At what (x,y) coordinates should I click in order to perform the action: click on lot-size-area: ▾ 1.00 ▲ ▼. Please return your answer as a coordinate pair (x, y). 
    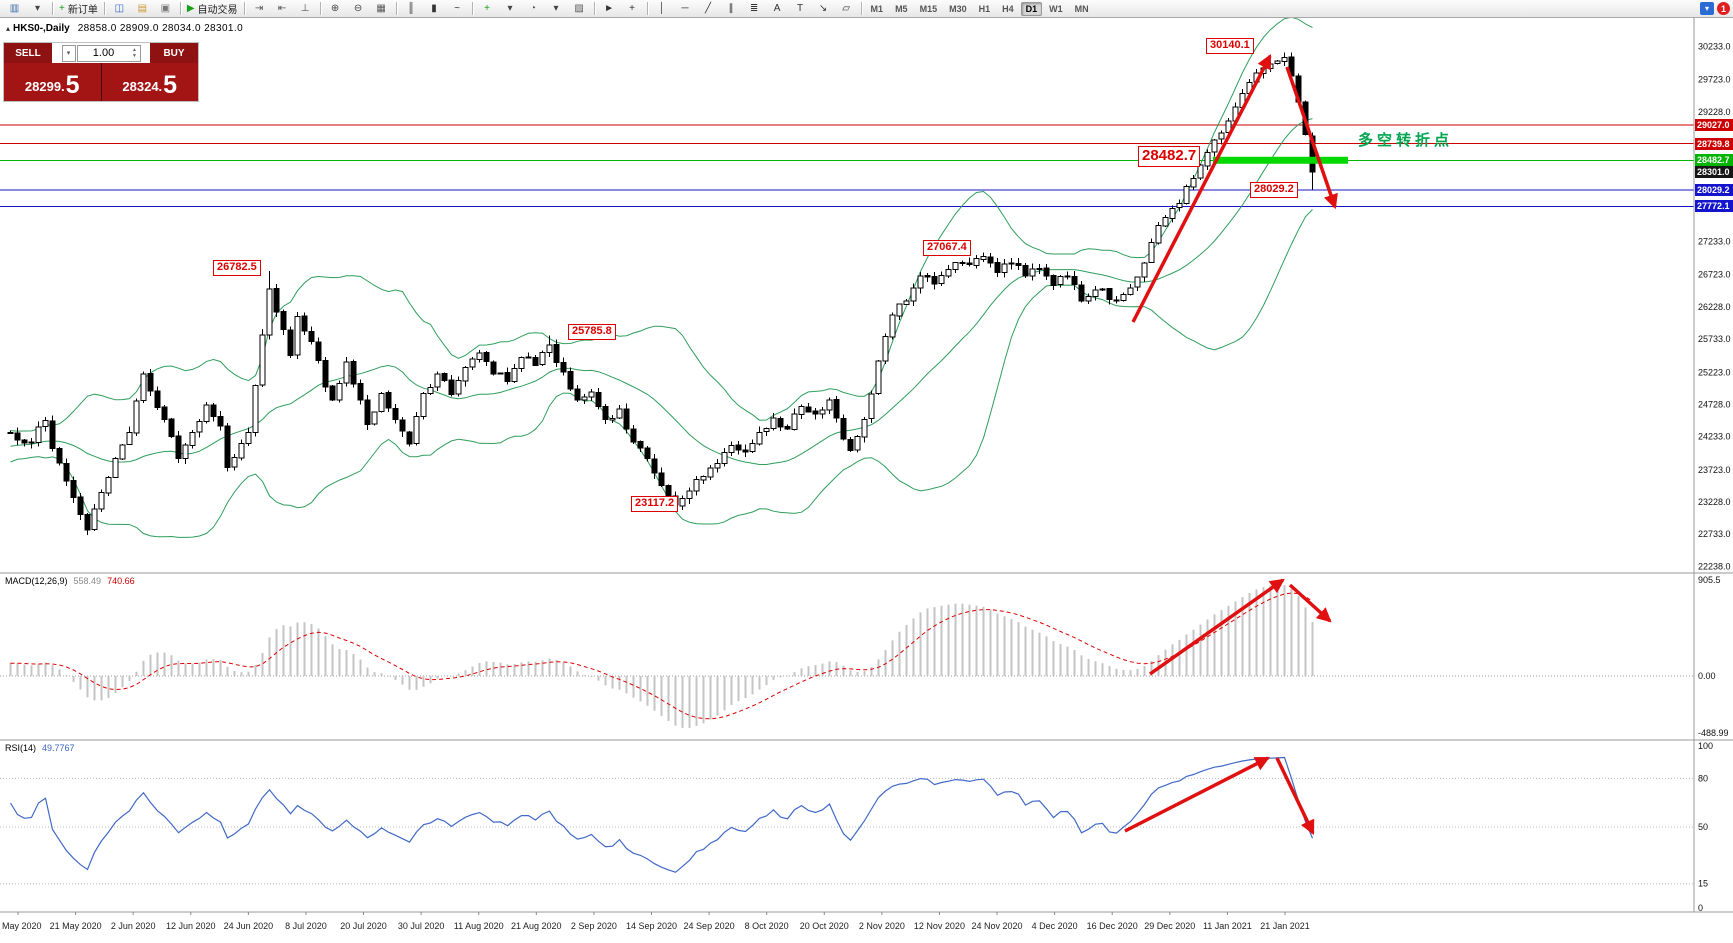
    Looking at the image, I should click on (101, 53).